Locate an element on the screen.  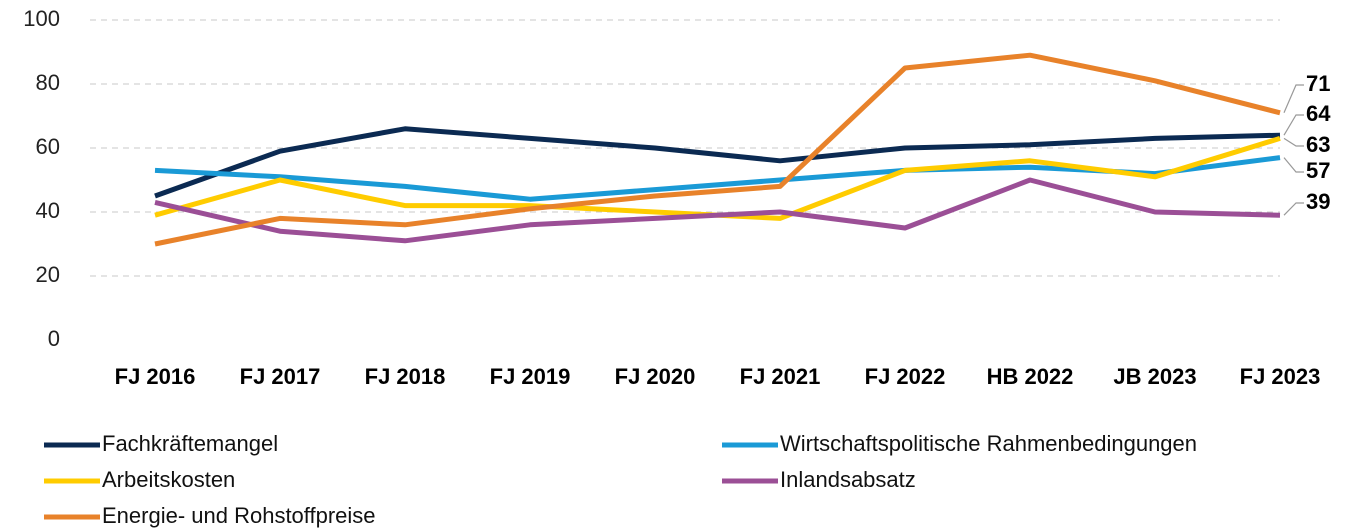
y-tick-label: 100 is located at coordinates (41, 18).